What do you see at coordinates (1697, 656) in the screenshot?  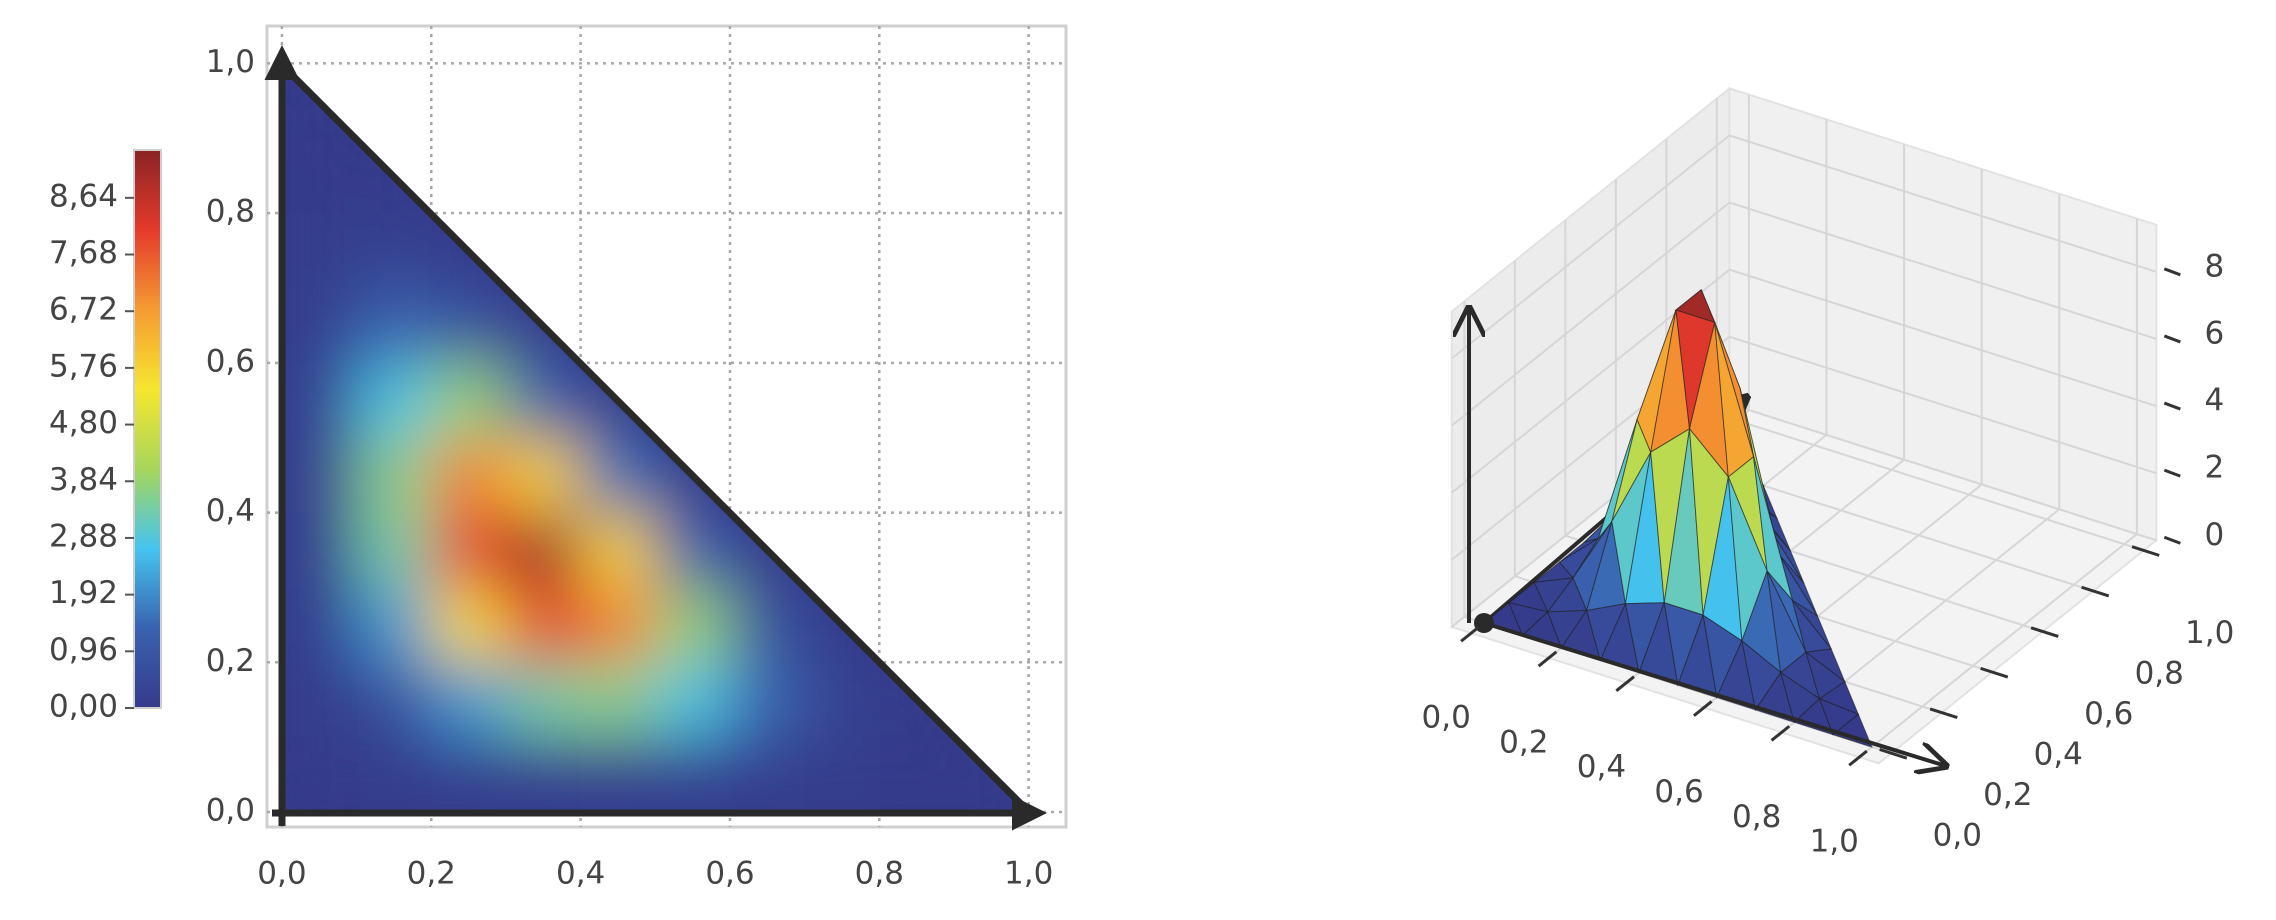 I see `surface-facet` at bounding box center [1697, 656].